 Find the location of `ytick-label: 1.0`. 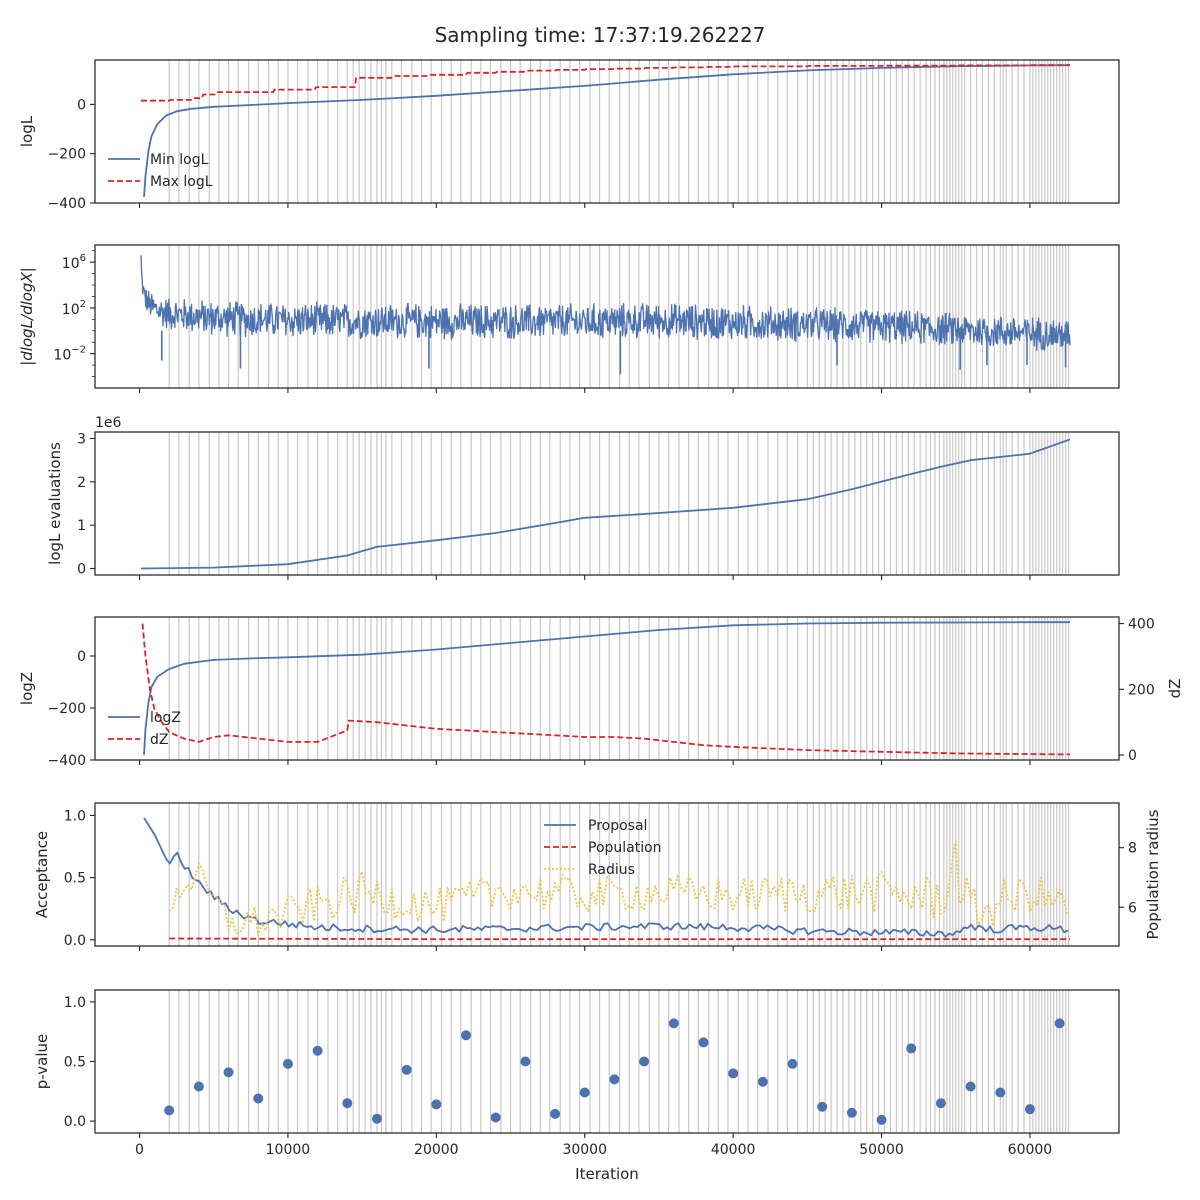

ytick-label: 1.0 is located at coordinates (75, 1003).